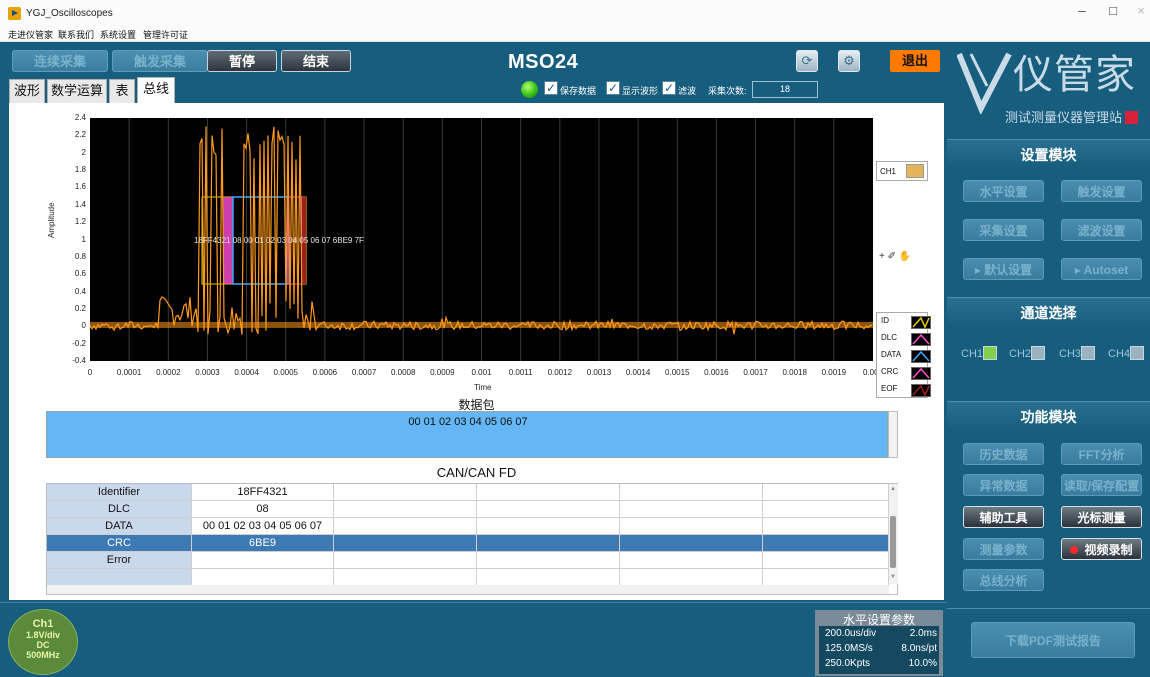 Image resolution: width=1150 pixels, height=677 pixels. Describe the element at coordinates (1101, 454) in the screenshot. I see `fft-analysis-button: FFT分析` at that location.